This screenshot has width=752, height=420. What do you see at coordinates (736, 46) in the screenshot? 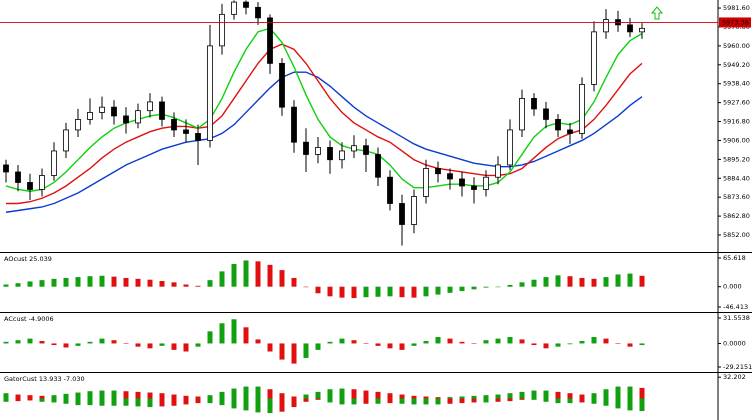
I see `y-tick-label: 5960.00` at bounding box center [736, 46].